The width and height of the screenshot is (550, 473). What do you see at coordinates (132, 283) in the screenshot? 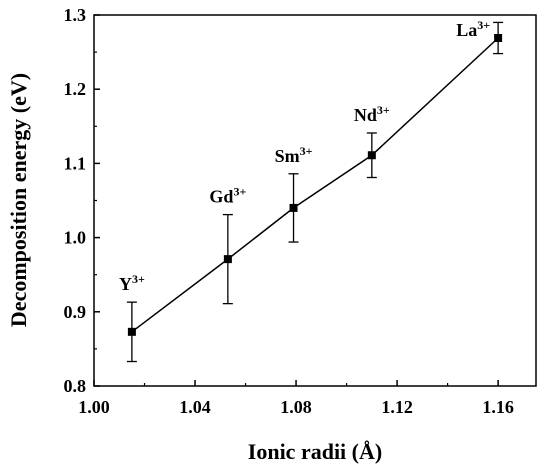
I see `data-point-label: Y3+` at bounding box center [132, 283].